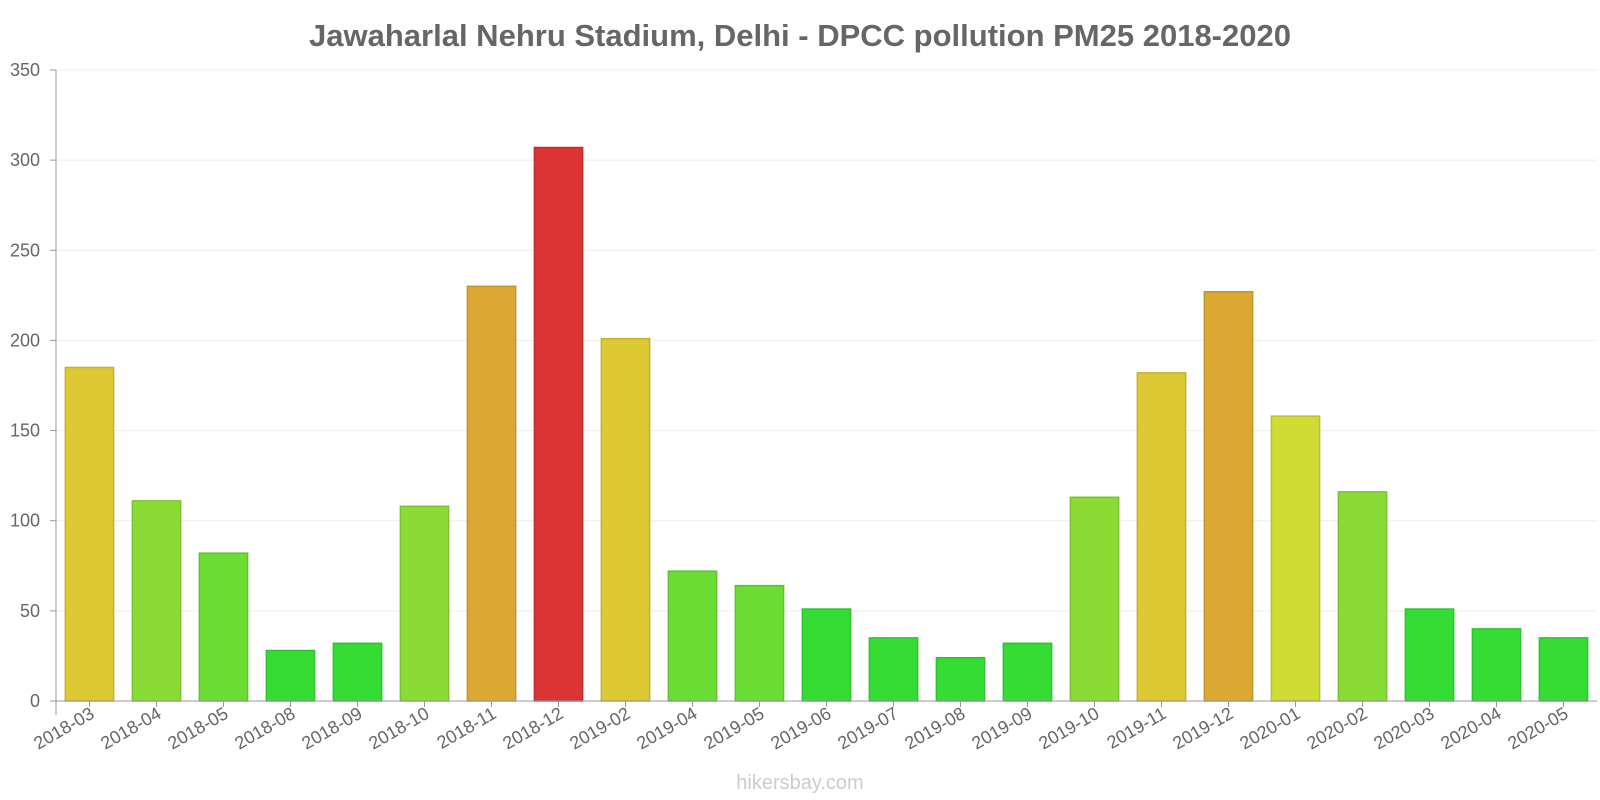 This screenshot has width=1600, height=800. What do you see at coordinates (30, 611) in the screenshot?
I see `y-tick-label: 50` at bounding box center [30, 611].